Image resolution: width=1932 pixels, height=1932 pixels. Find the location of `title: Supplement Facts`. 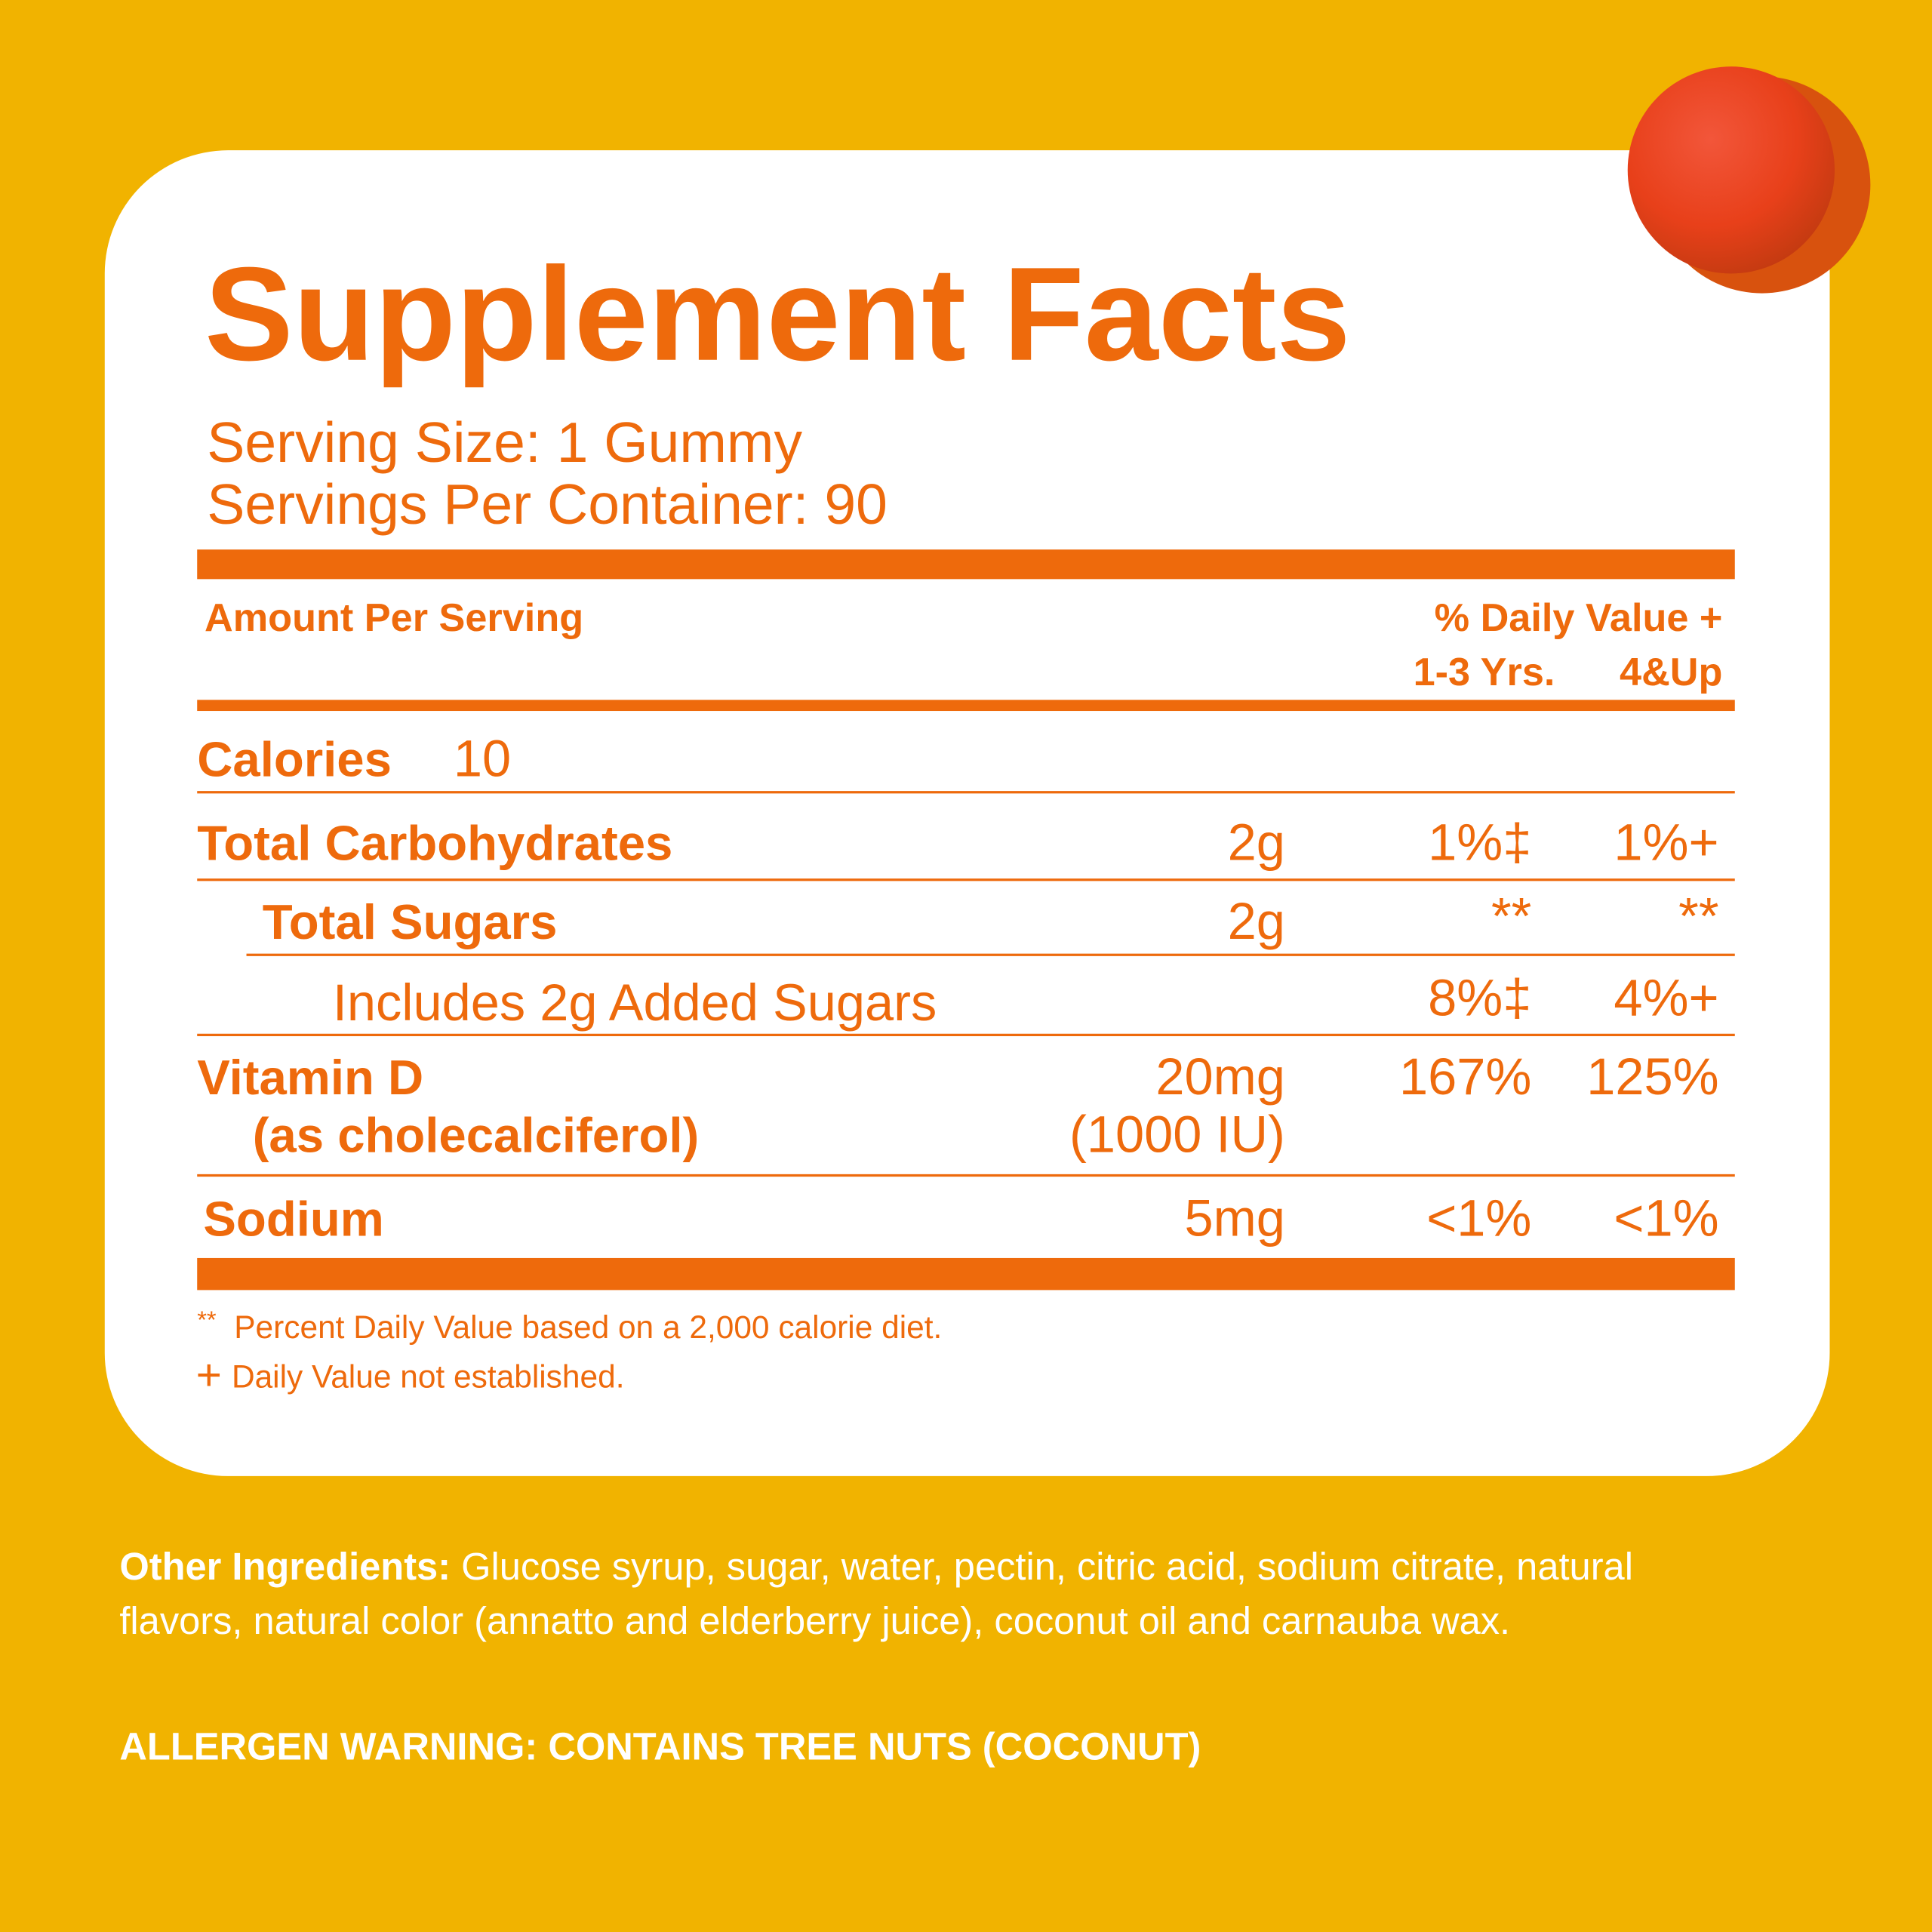

title: Supplement Facts is located at coordinates (778, 314).